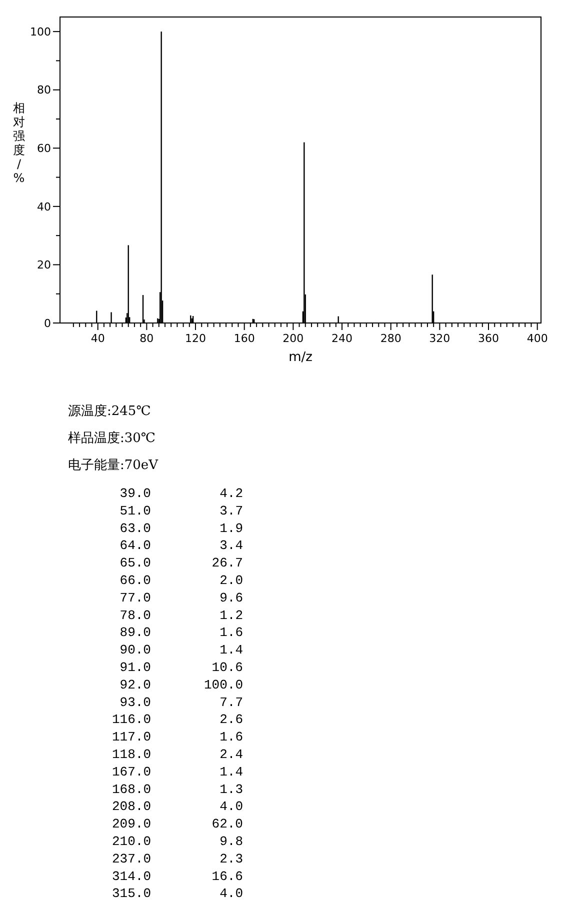 The width and height of the screenshot is (570, 903). Describe the element at coordinates (231, 580) in the screenshot. I see `text: 2.0` at that location.